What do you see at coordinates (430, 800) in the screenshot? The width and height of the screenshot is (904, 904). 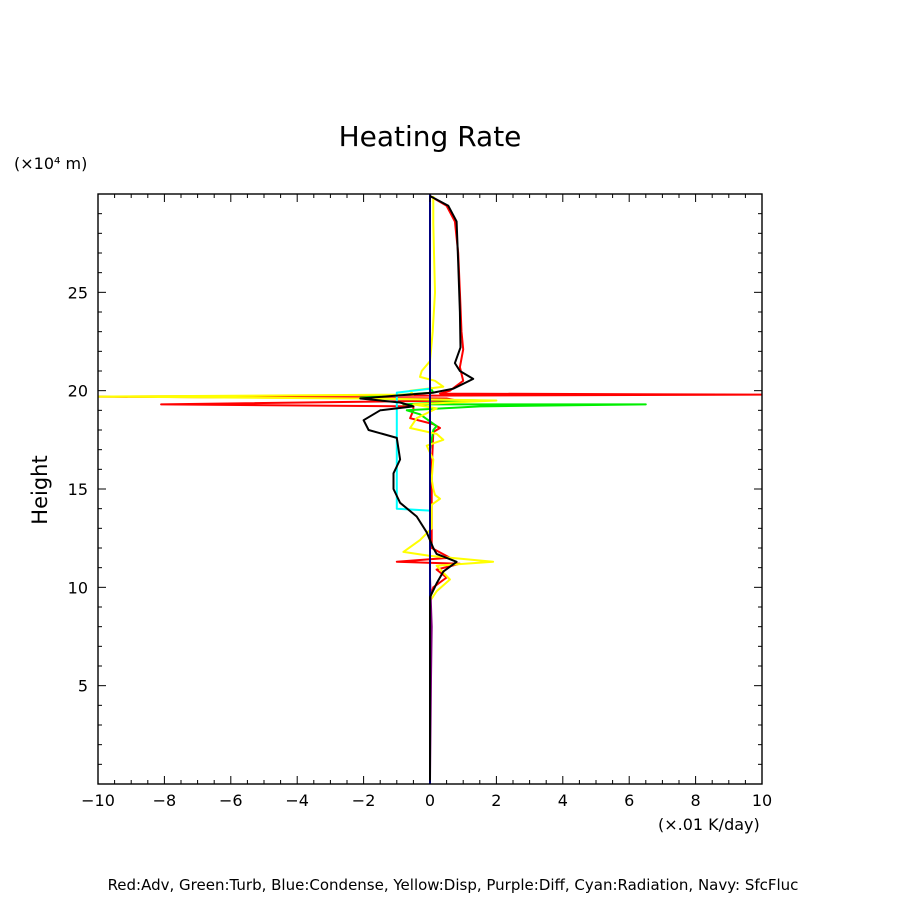 I see `x-tick-label: 0` at bounding box center [430, 800].